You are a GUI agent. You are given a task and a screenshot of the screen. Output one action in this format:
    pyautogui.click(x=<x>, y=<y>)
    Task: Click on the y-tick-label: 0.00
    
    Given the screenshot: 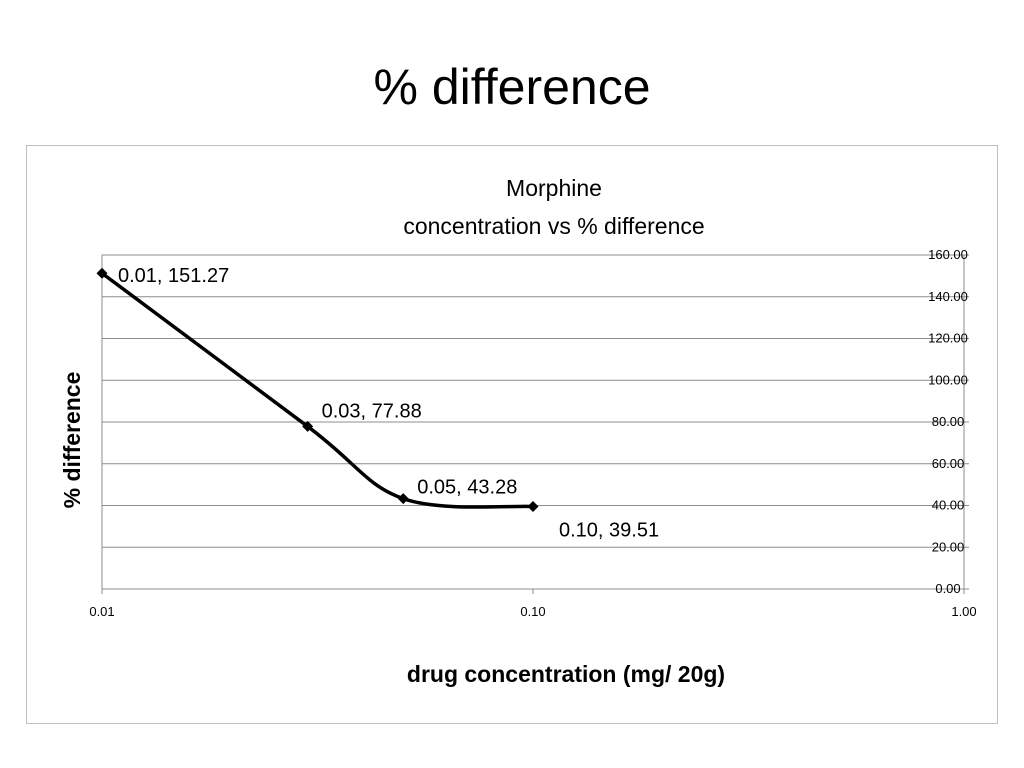 What is the action you would take?
    pyautogui.click(x=947, y=588)
    